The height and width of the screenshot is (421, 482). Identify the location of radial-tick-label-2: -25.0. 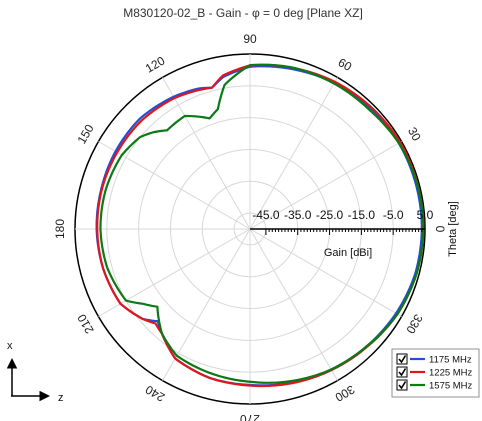
(330, 215).